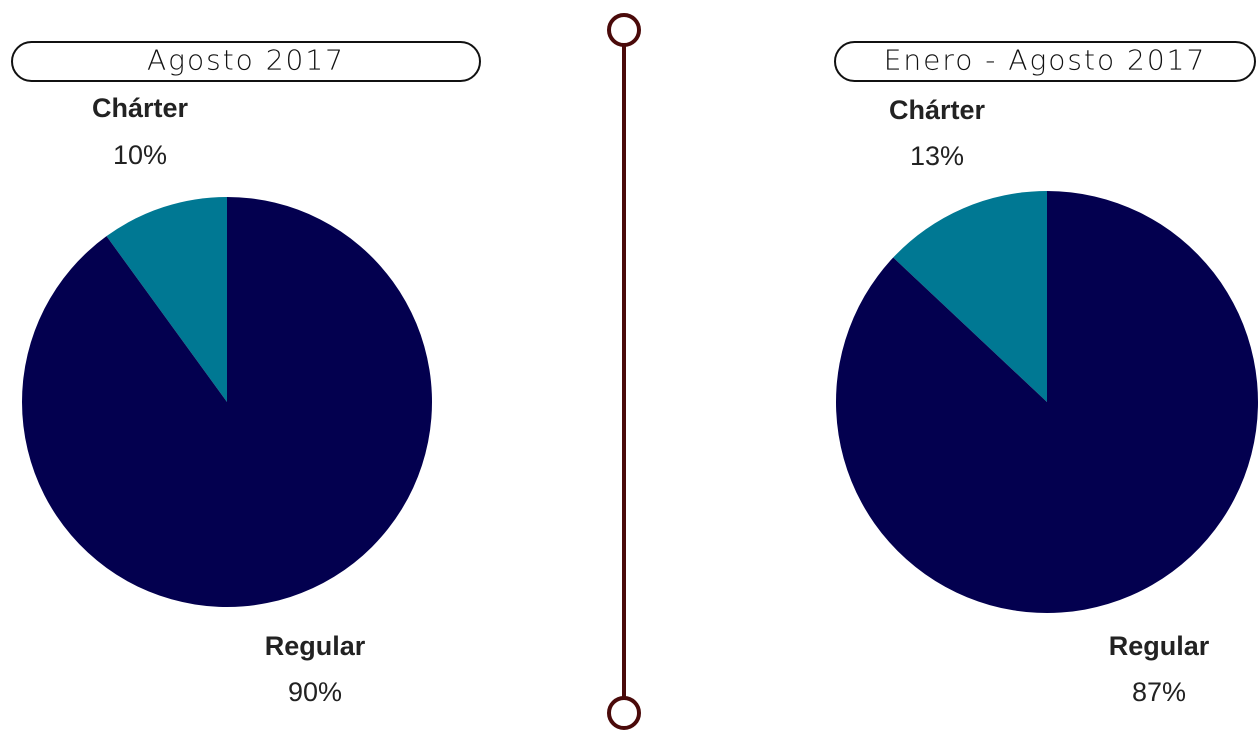  Describe the element at coordinates (315, 692) in the screenshot. I see `value-label: 90%` at that location.